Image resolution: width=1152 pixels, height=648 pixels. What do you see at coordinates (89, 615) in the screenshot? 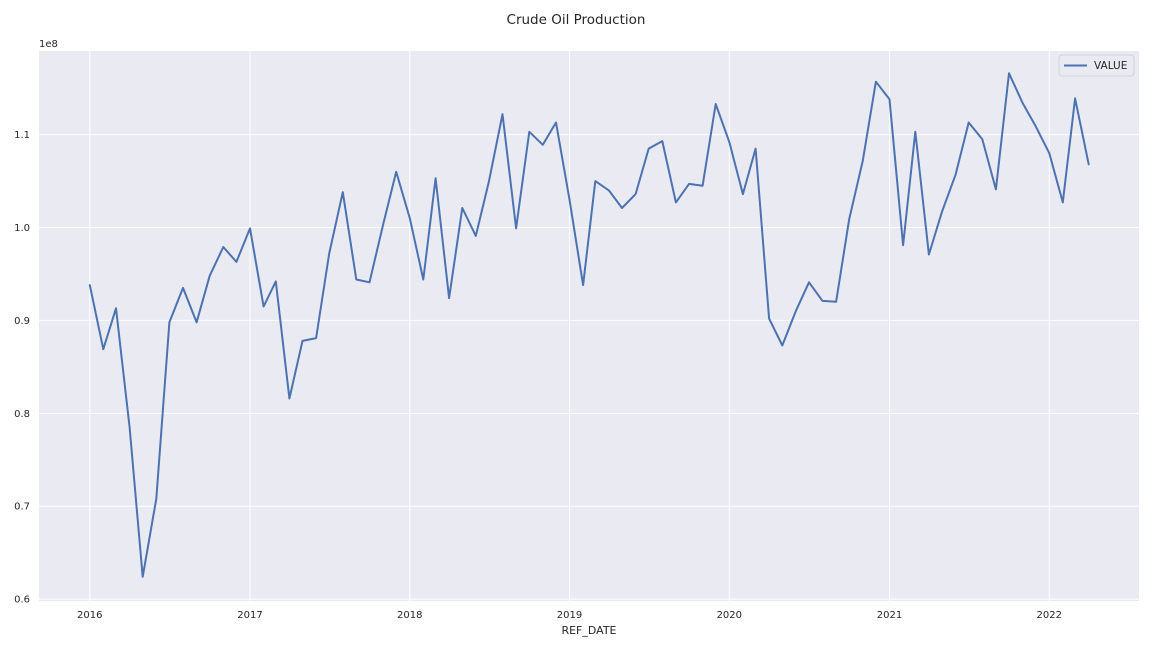
I see `x-tick-label: 2016` at bounding box center [89, 615].